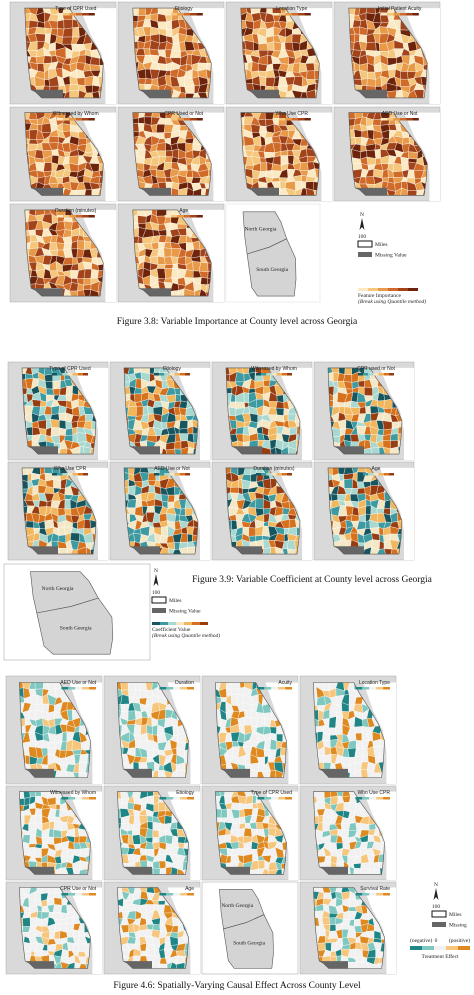  Describe the element at coordinates (458, 926) in the screenshot. I see `missing-label: Missing` at that location.